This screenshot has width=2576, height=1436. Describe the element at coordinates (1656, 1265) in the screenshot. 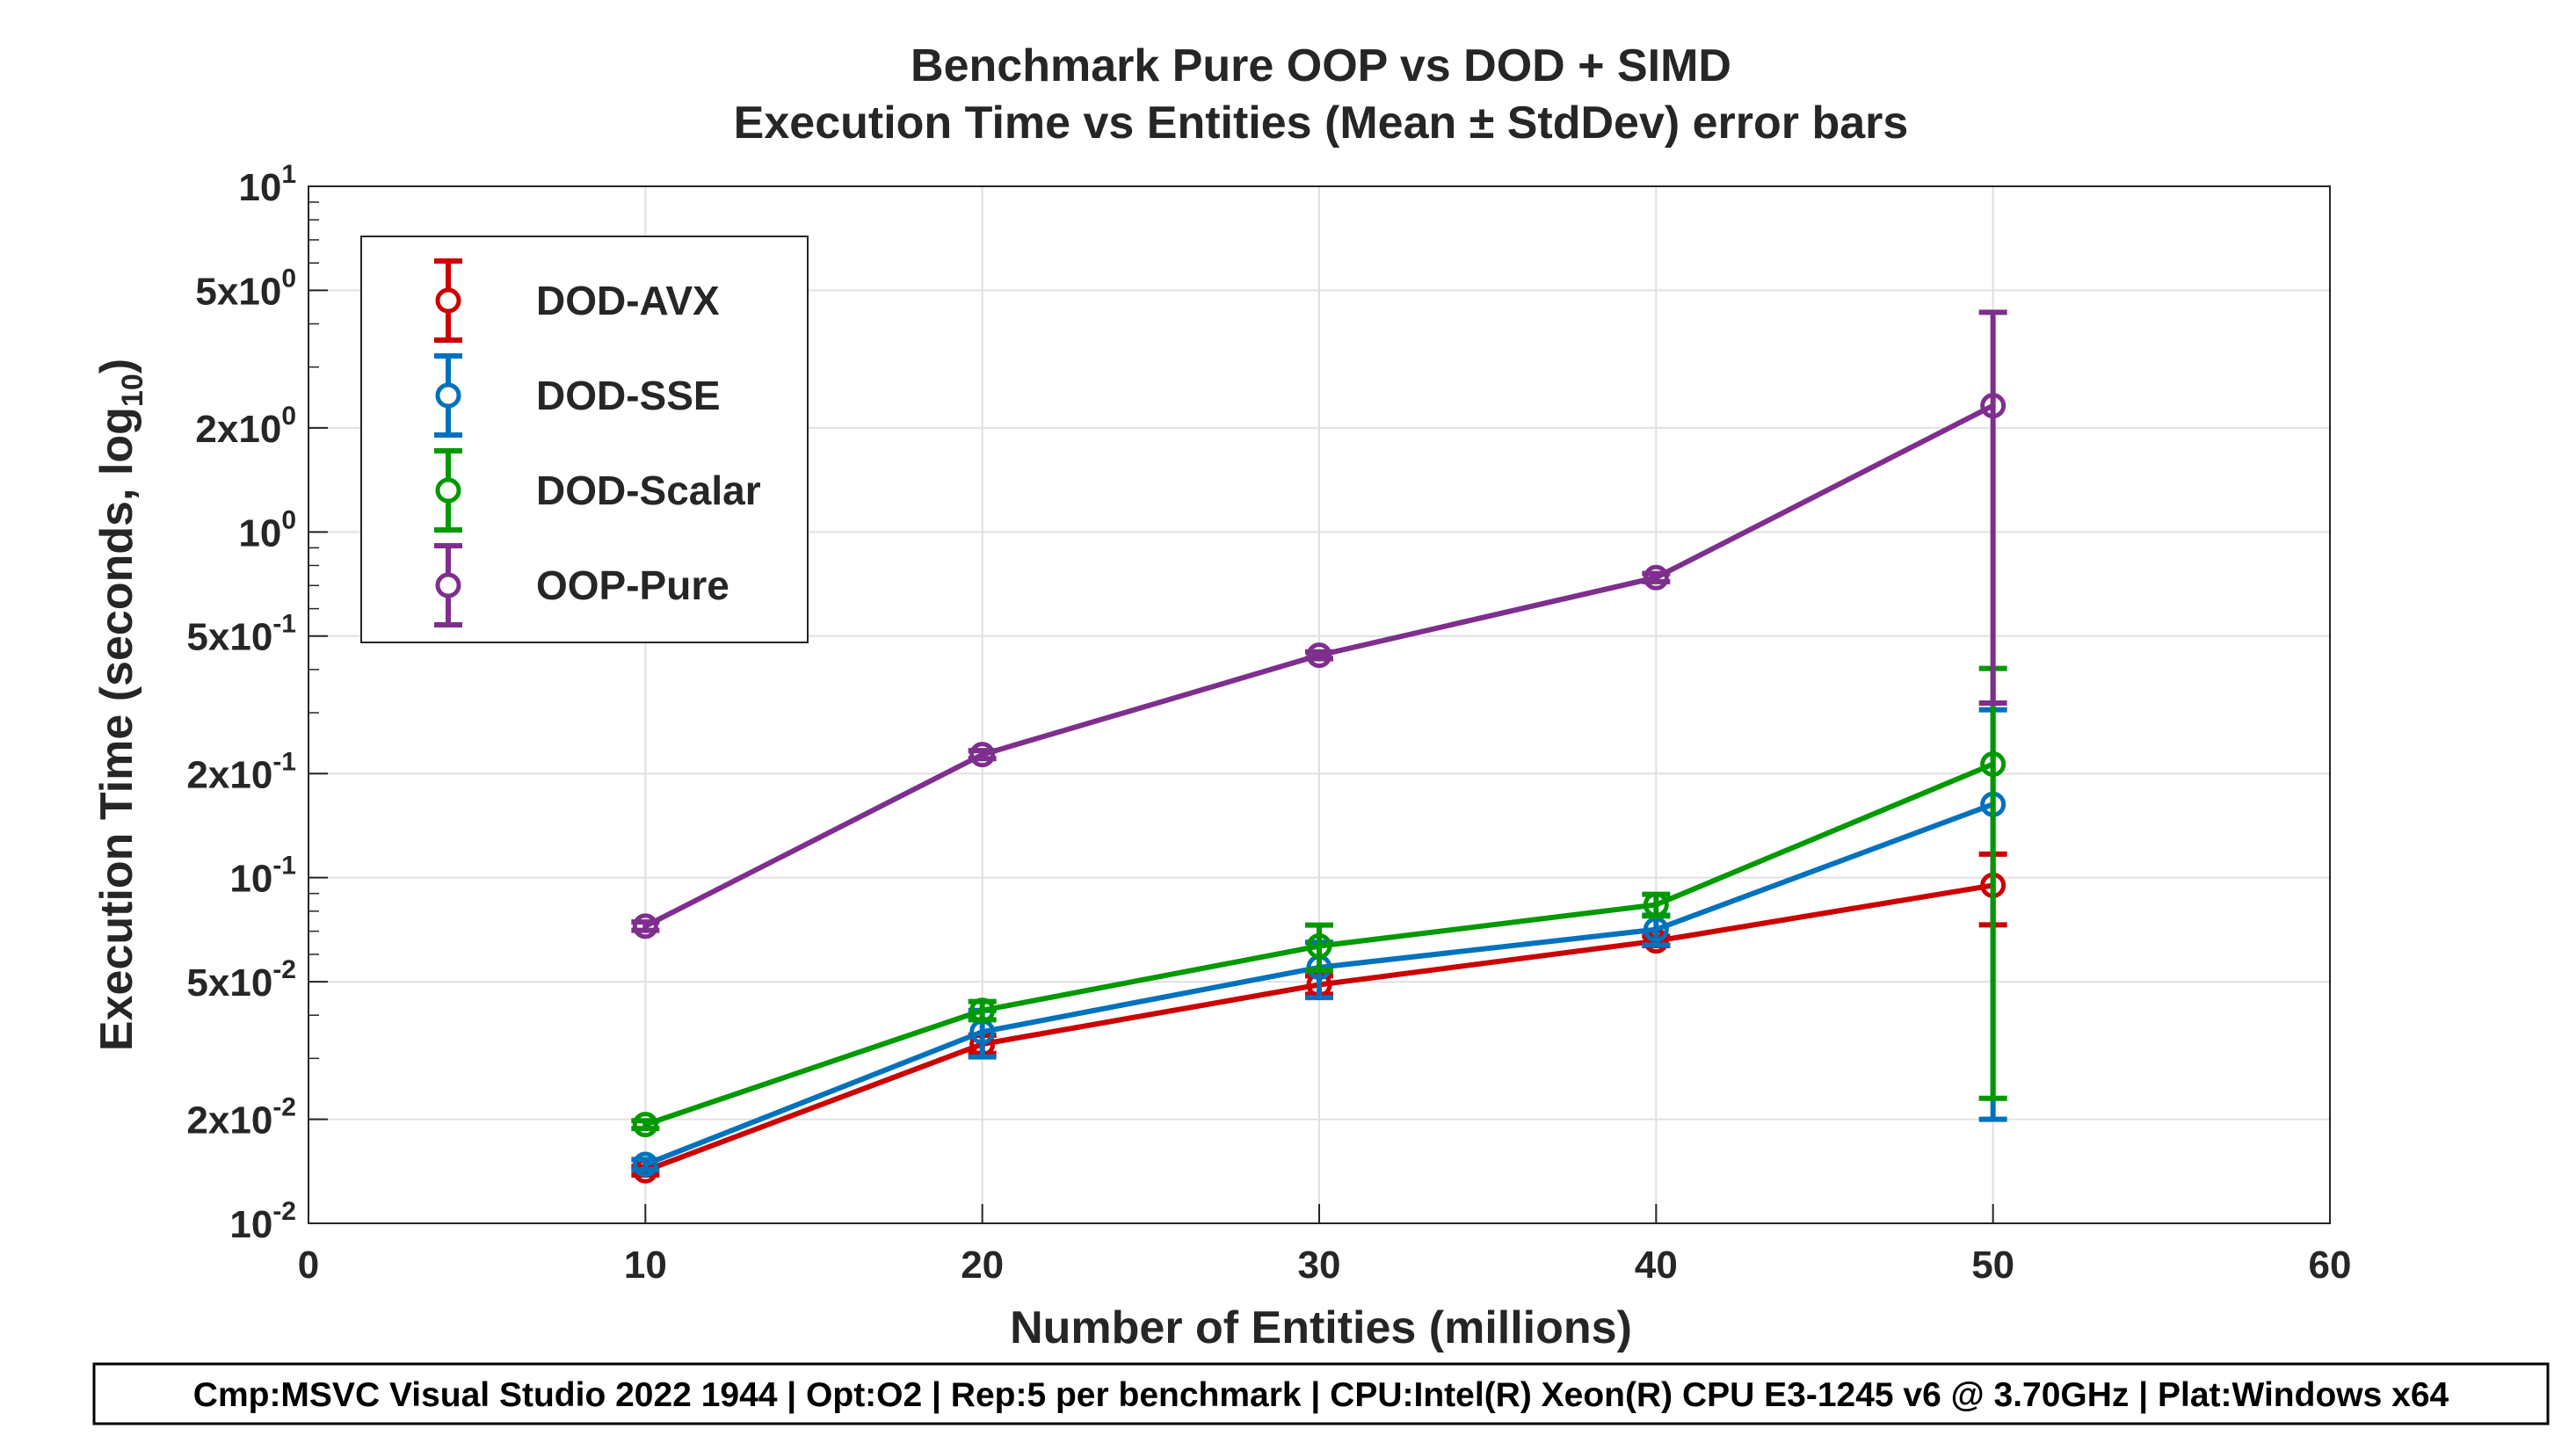

I see `x-tick-label: 40` at that location.